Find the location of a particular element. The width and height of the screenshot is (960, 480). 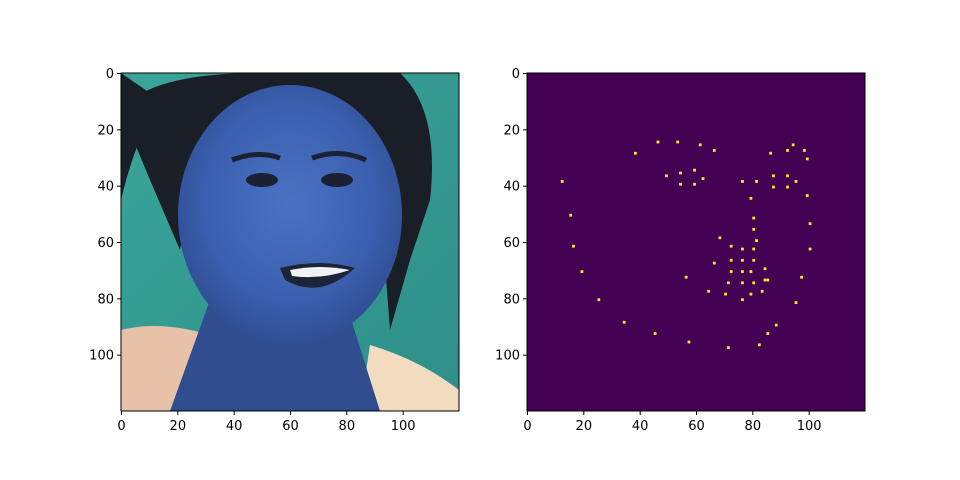

left-x-tick-label: 60 is located at coordinates (290, 426).